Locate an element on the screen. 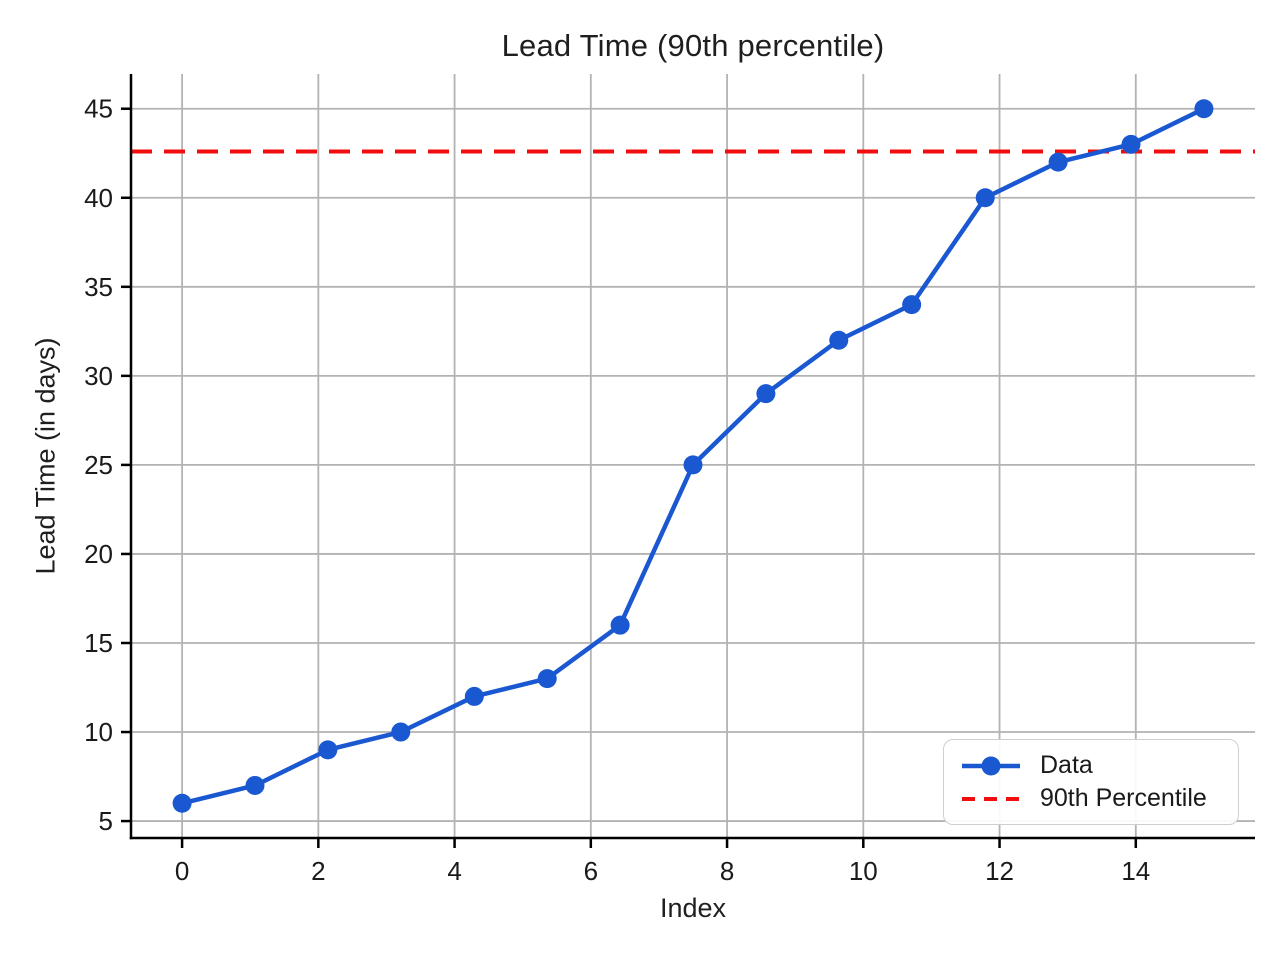 The width and height of the screenshot is (1280, 960). y-tick-label: 15 is located at coordinates (98, 643).